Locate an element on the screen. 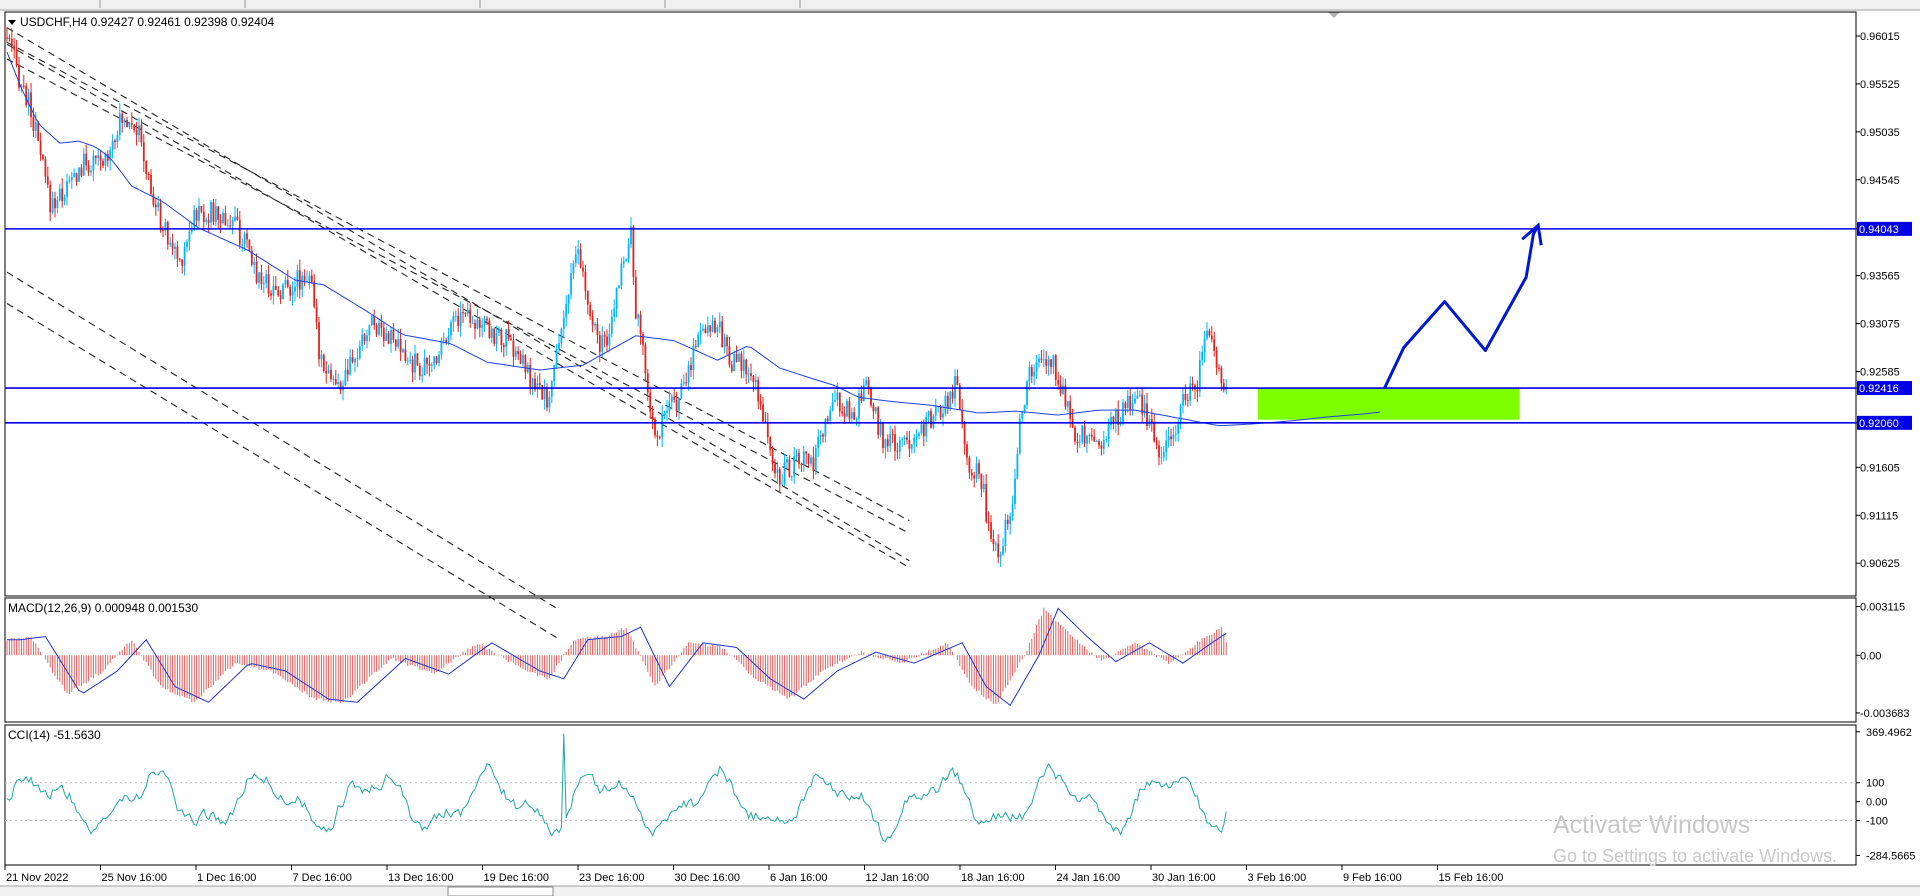  time-label: 25 Nov 16:00 is located at coordinates (134, 878).